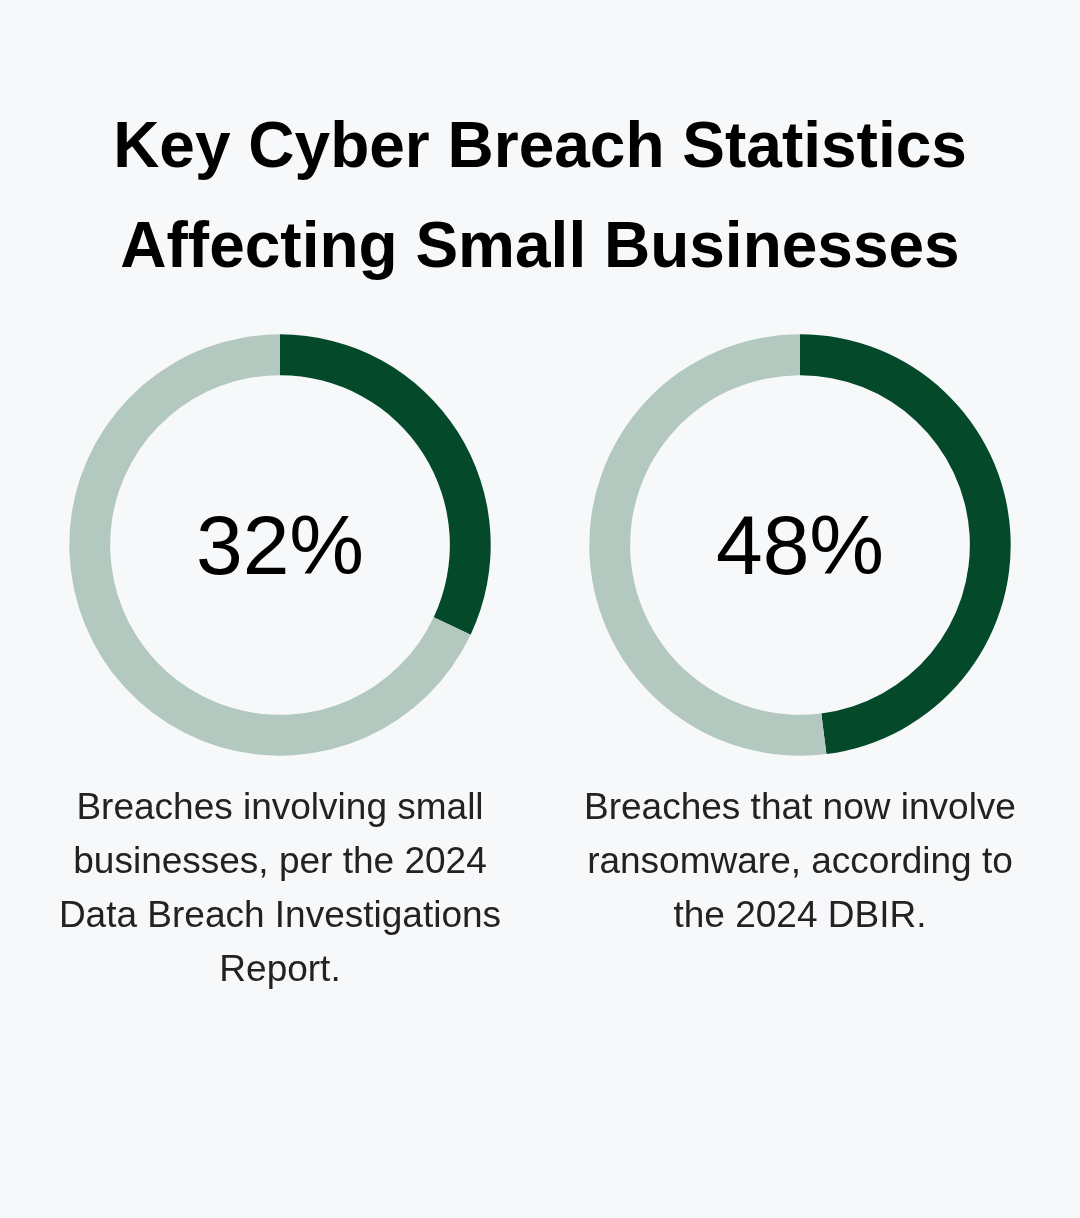  What do you see at coordinates (800, 545) in the screenshot?
I see `text: 48%` at bounding box center [800, 545].